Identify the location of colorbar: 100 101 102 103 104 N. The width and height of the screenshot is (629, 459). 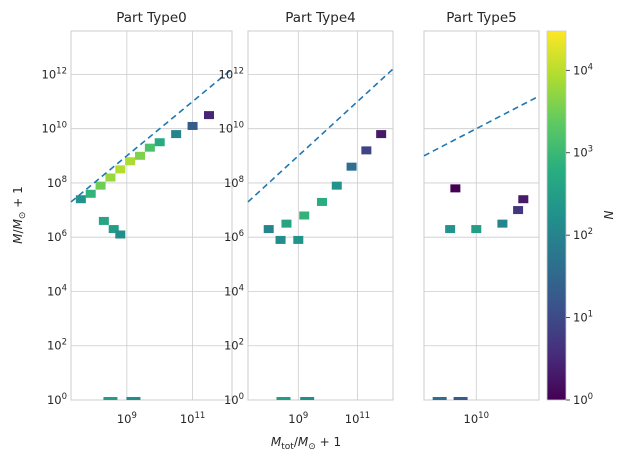
(581, 218).